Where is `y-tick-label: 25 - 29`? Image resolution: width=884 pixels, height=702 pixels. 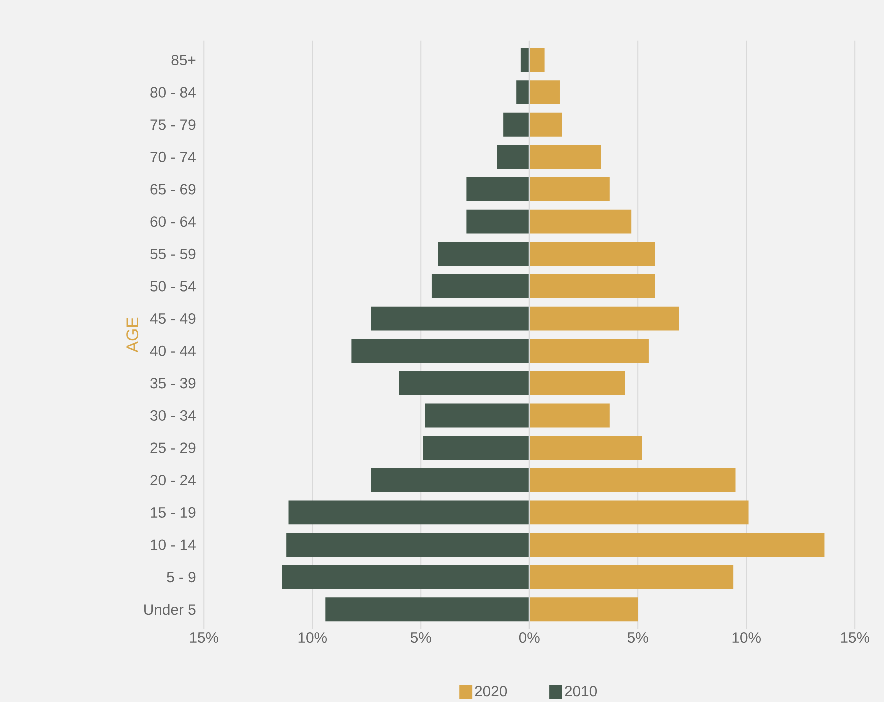
y-tick-label: 25 - 29 is located at coordinates (173, 448).